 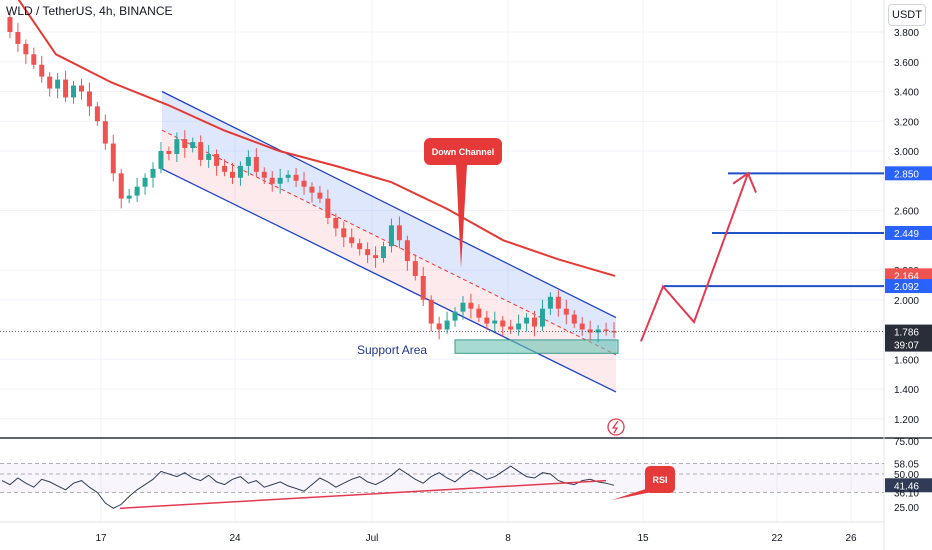 What do you see at coordinates (392, 350) in the screenshot?
I see `support-area-label: Support Area` at bounding box center [392, 350].